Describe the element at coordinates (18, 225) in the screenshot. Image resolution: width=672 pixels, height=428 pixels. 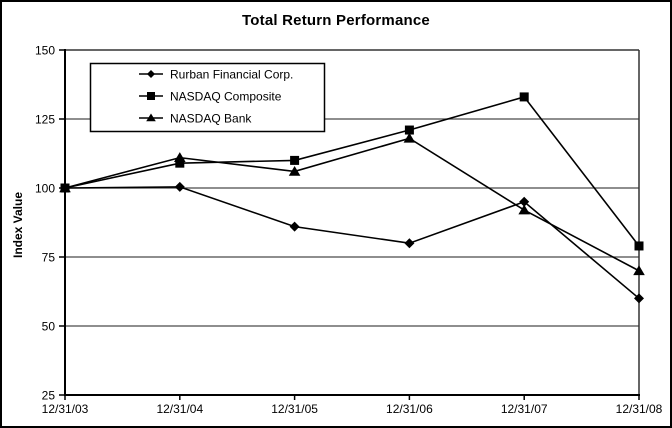
I see `y-axis-label: Index Value` at that location.